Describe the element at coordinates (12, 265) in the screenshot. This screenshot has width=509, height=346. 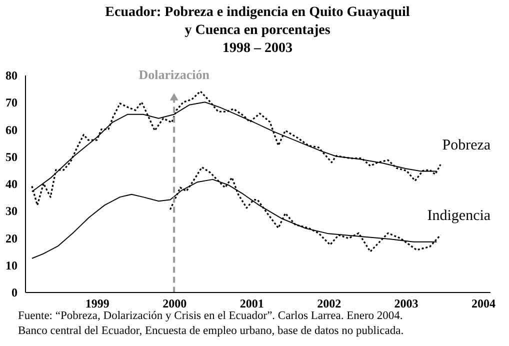
I see `y-tick-label: 10` at that location.